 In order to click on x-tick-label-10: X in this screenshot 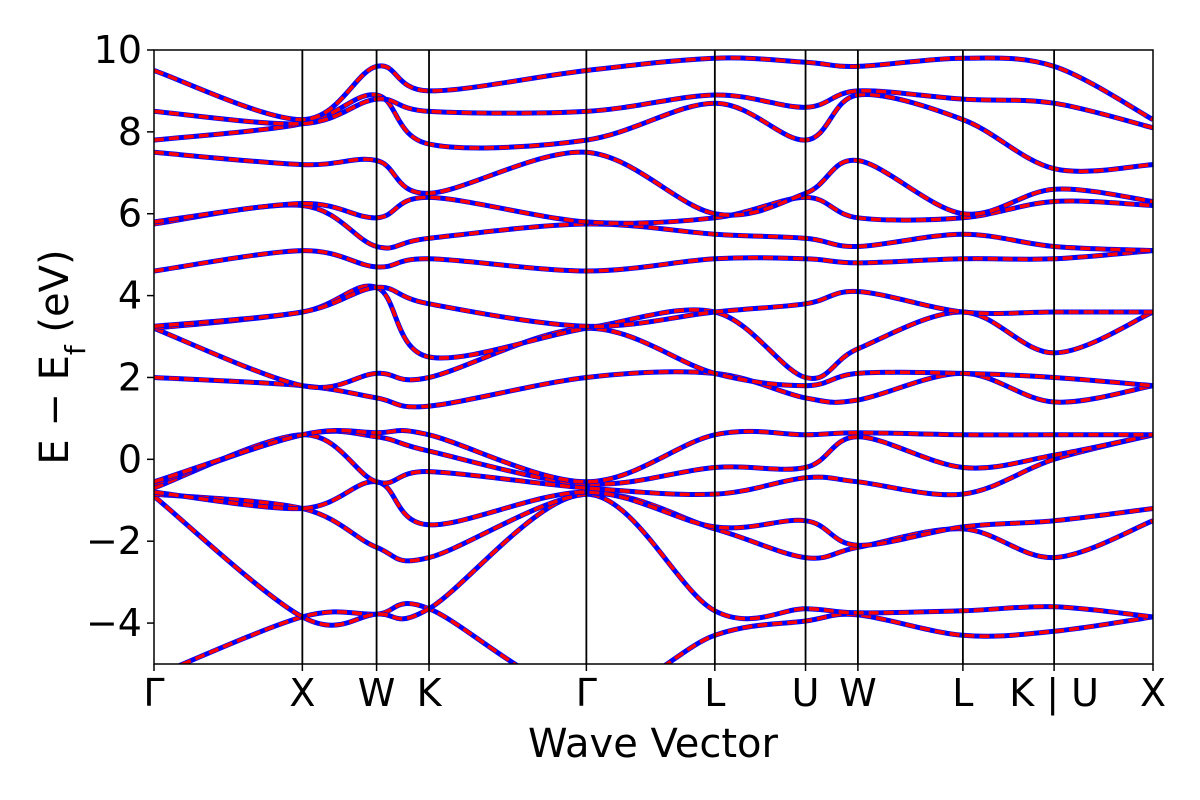, I will do `click(1153, 693)`.